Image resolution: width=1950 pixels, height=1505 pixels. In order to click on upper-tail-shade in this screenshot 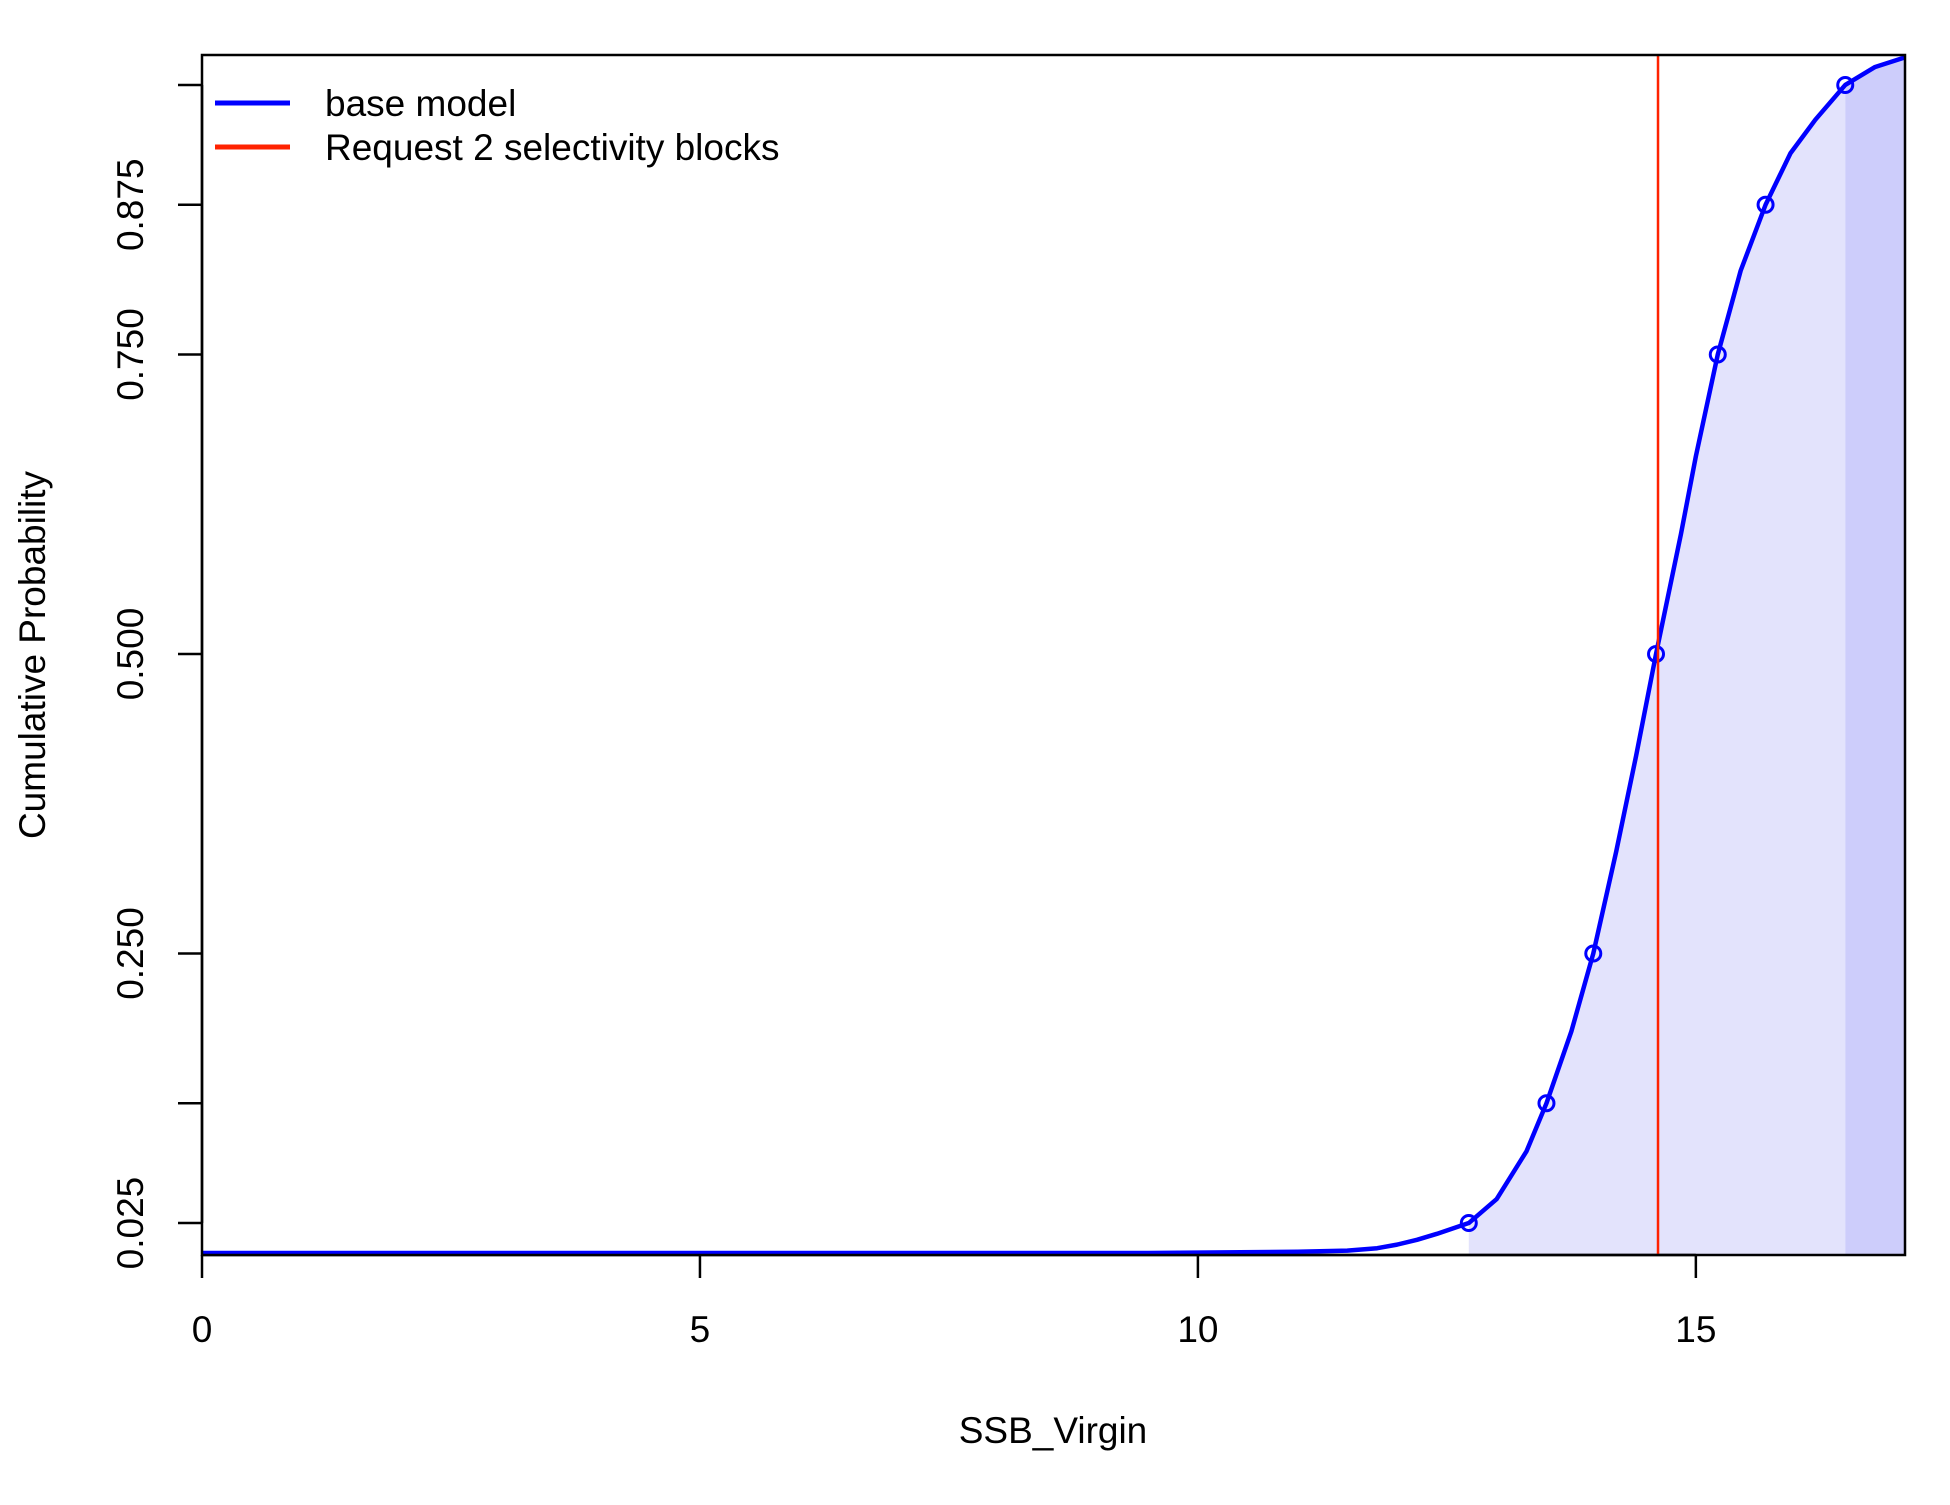, I will do `click(1875, 655)`.